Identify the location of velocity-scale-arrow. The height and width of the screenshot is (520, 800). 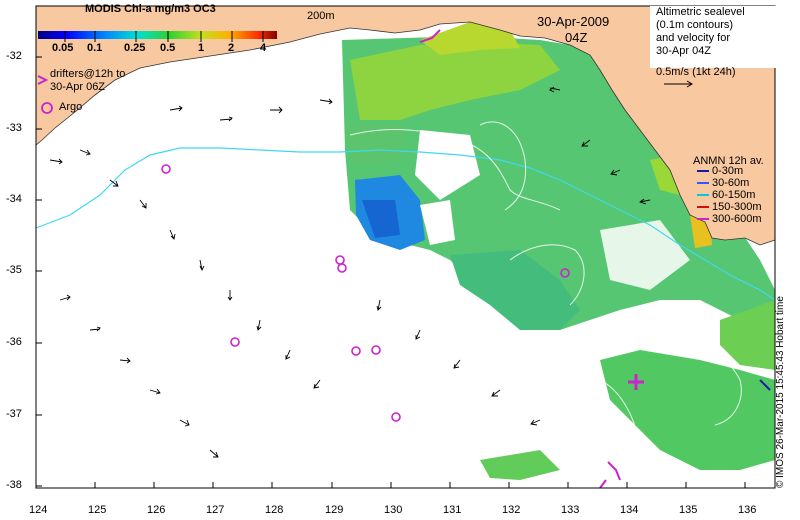
(678, 84).